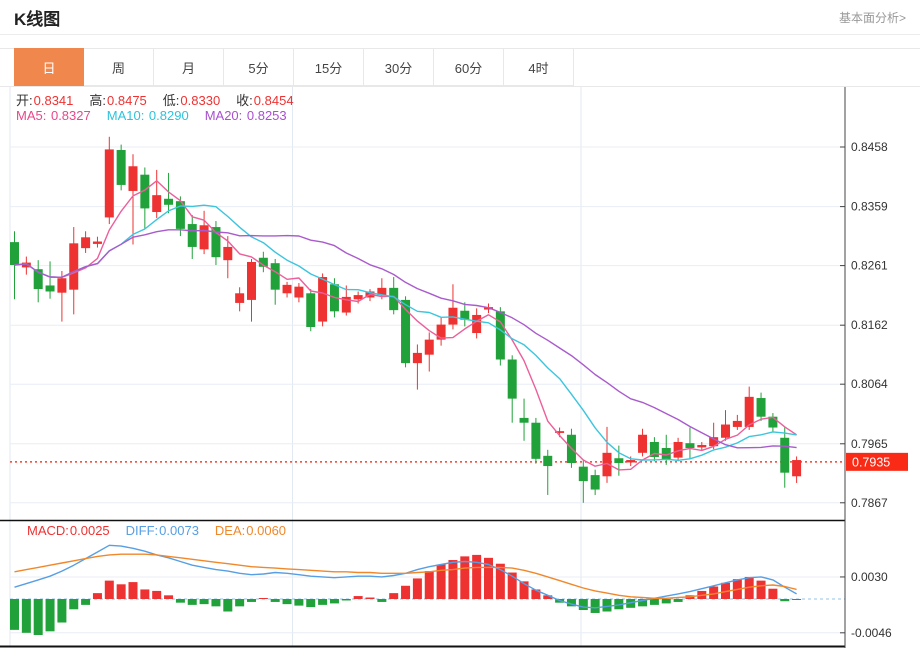 This screenshot has height=648, width=920. What do you see at coordinates (399, 67) in the screenshot?
I see `tab-30分: 30分` at bounding box center [399, 67].